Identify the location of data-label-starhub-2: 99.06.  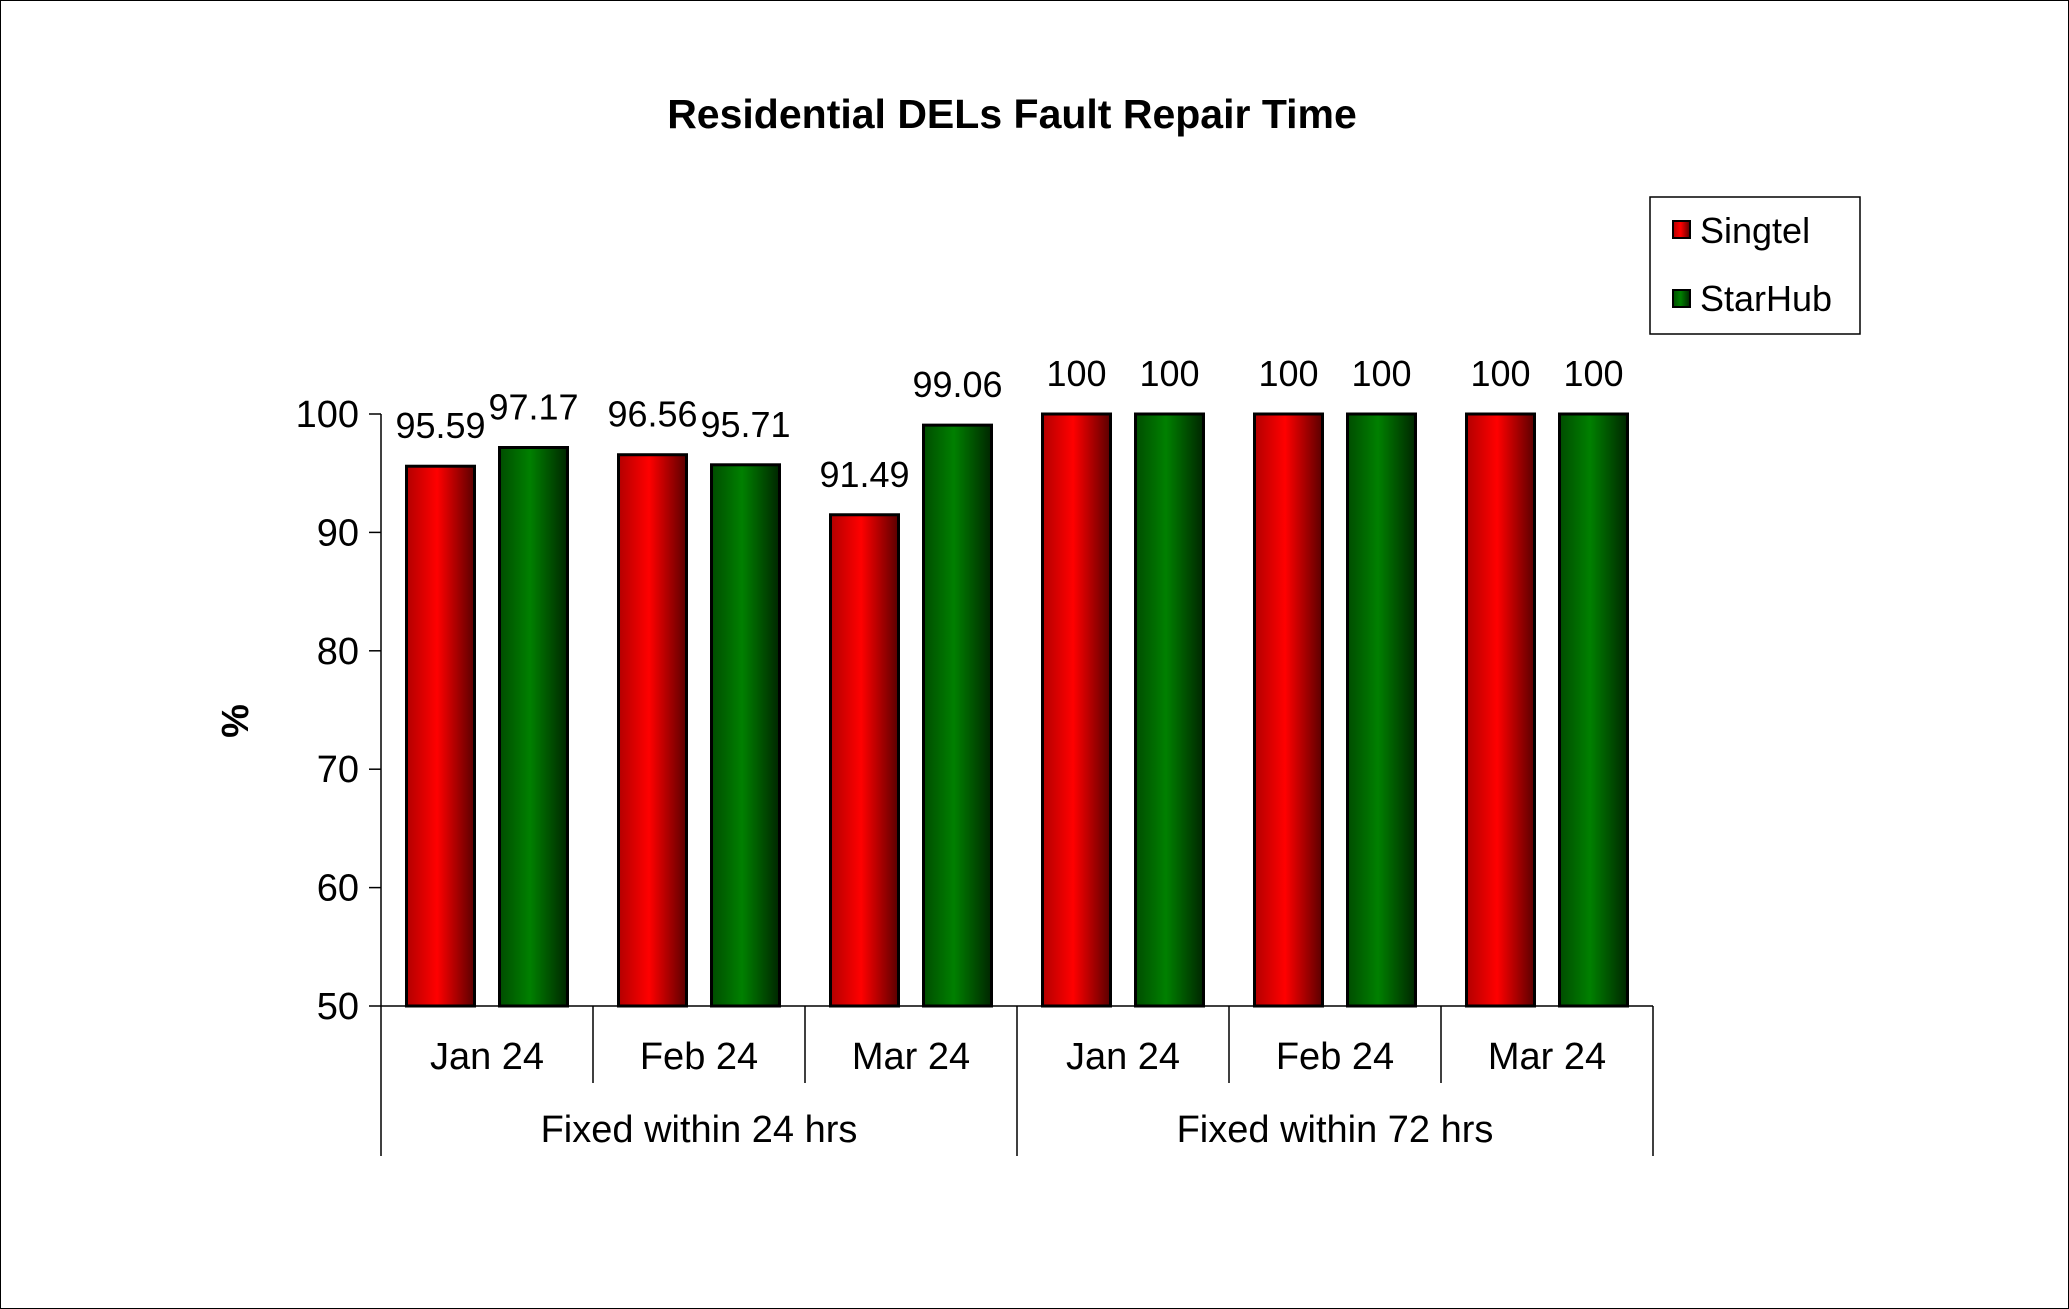
(957, 384).